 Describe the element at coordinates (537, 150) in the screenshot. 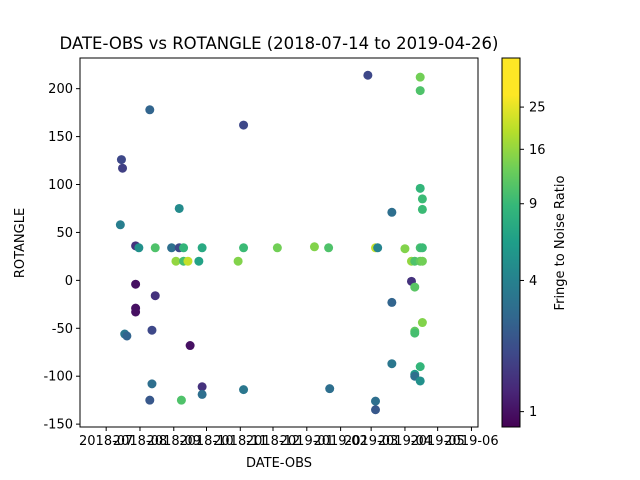

I see `colorbar-tick-label: 16` at that location.